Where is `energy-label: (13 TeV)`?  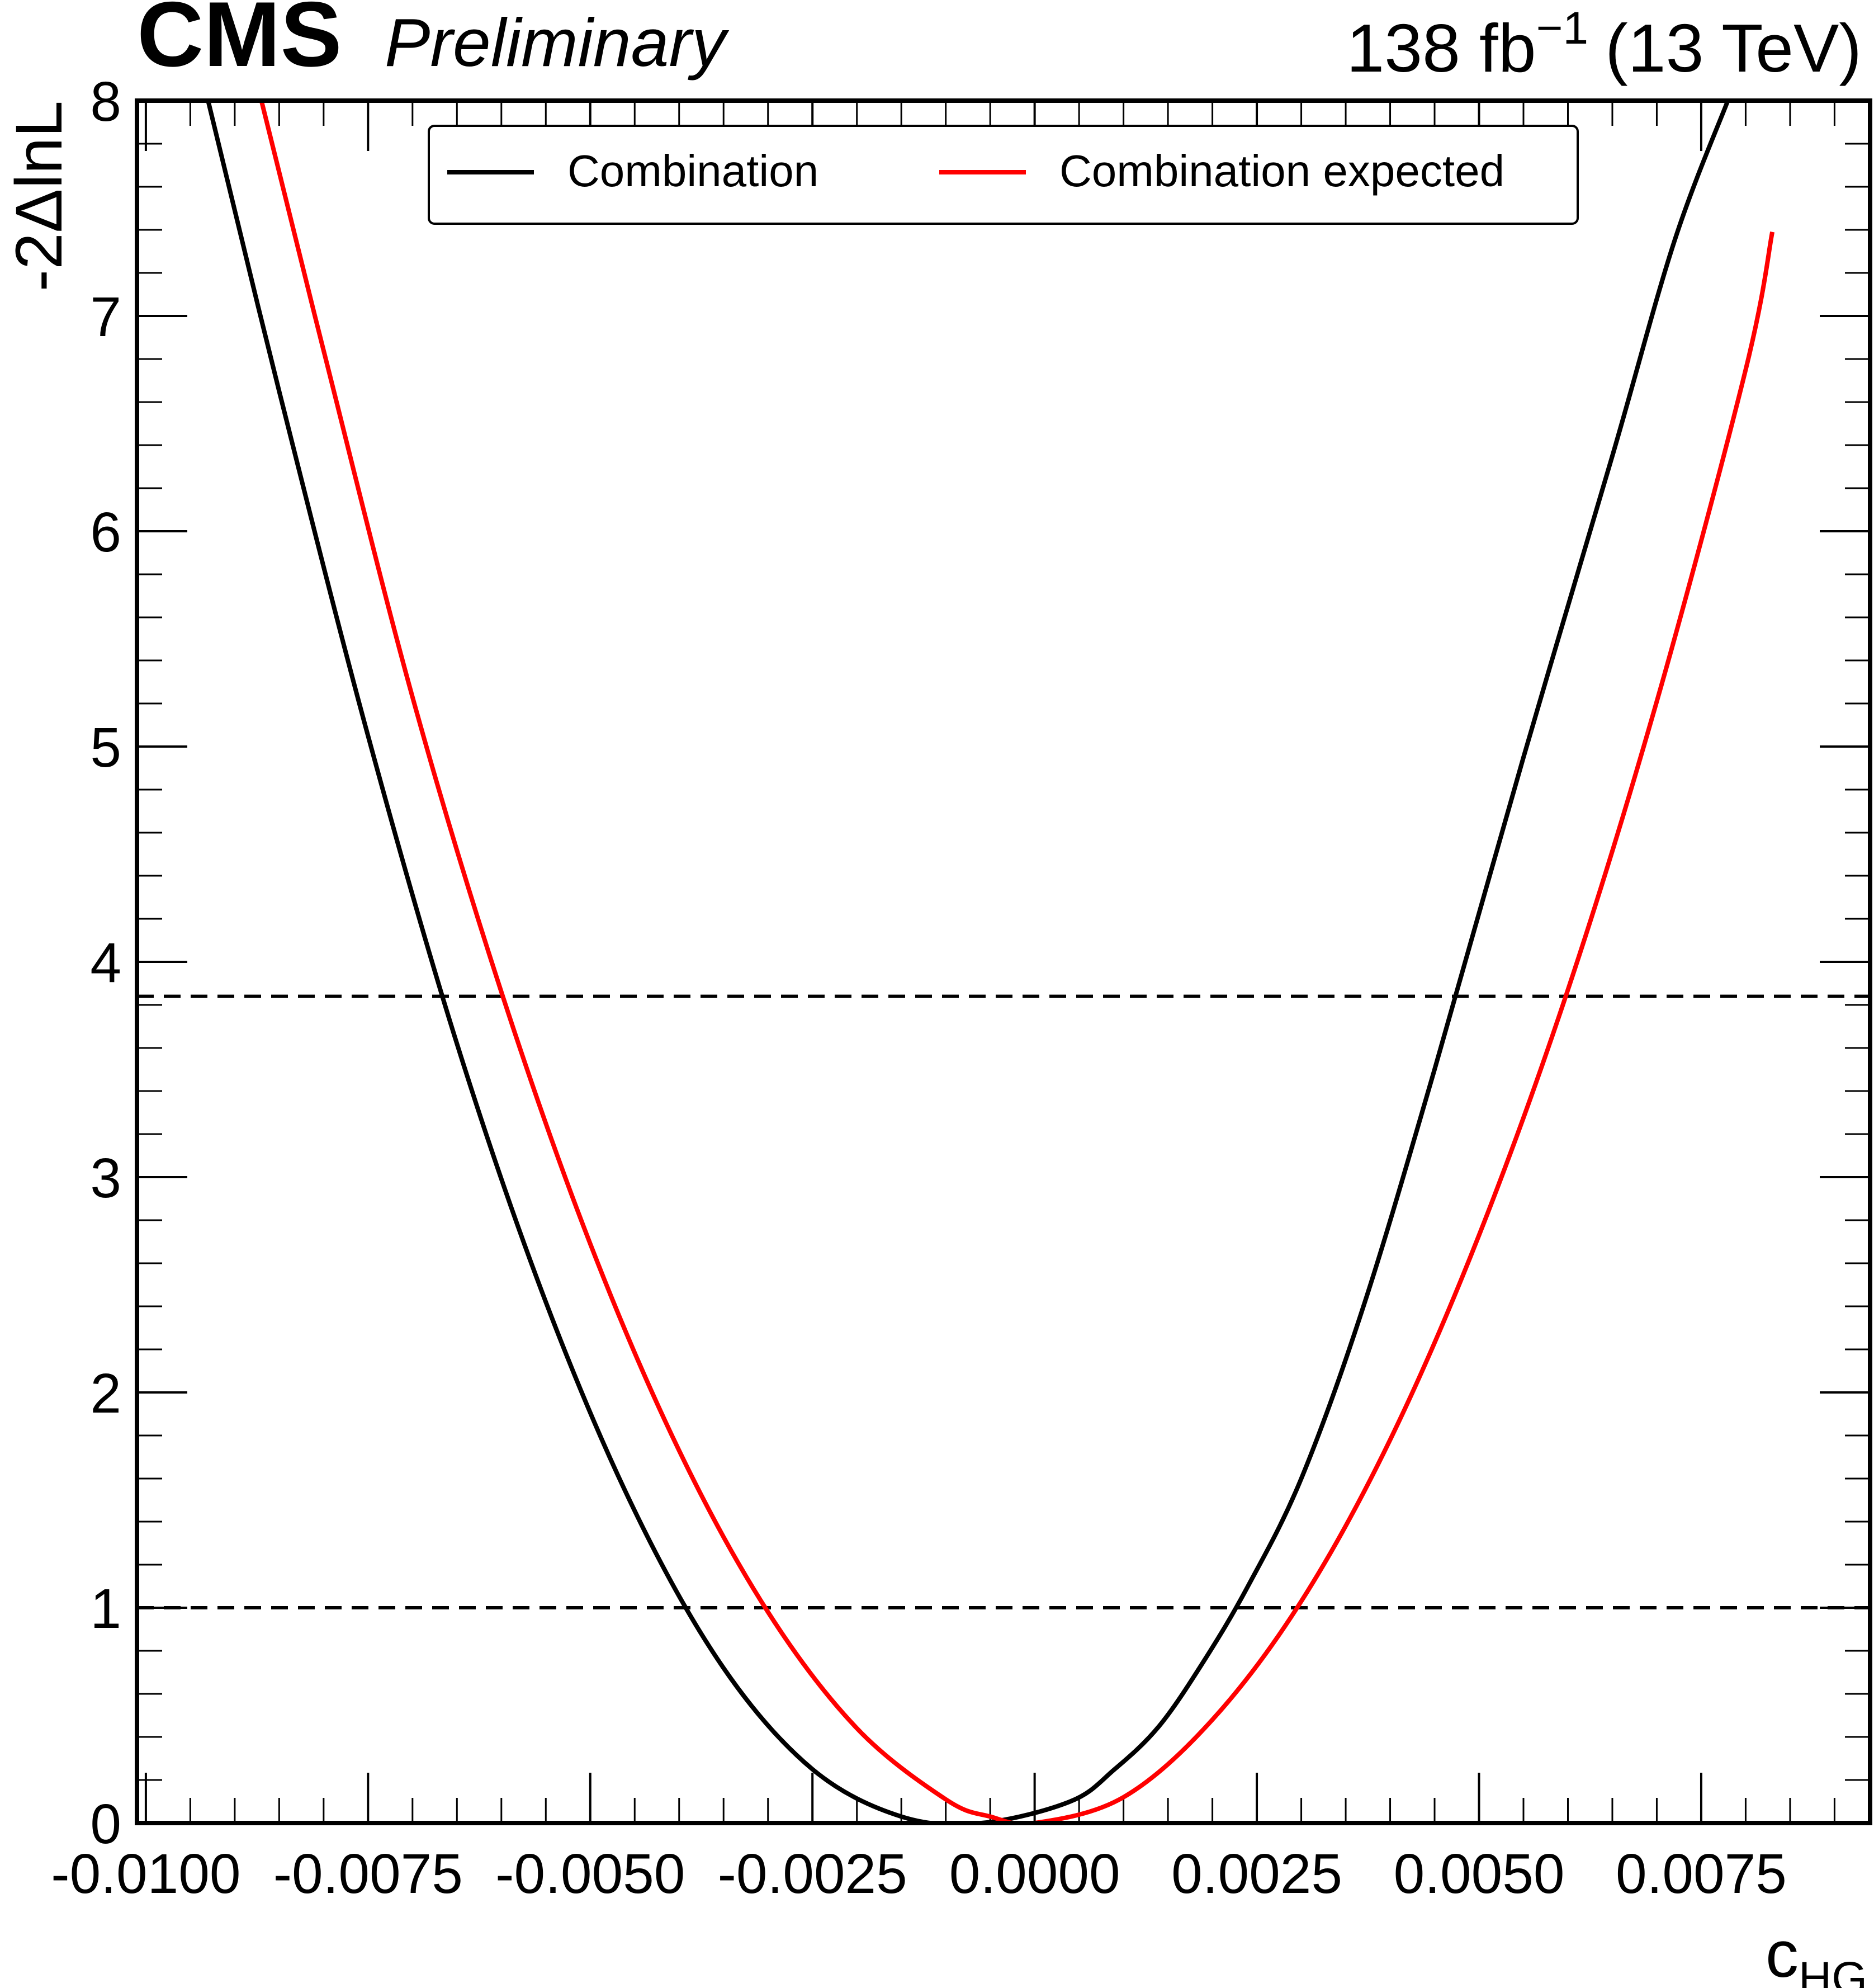 energy-label: (13 TeV) is located at coordinates (1733, 48).